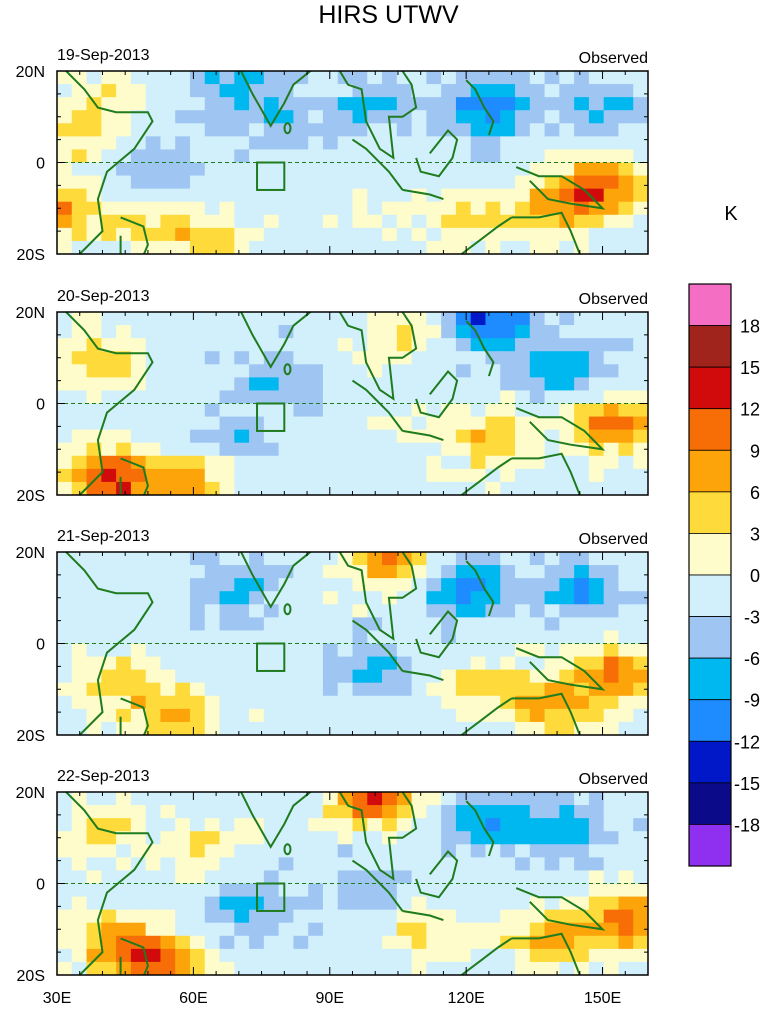  I want to click on panel-date: 21-Sep-2013, so click(103, 536).